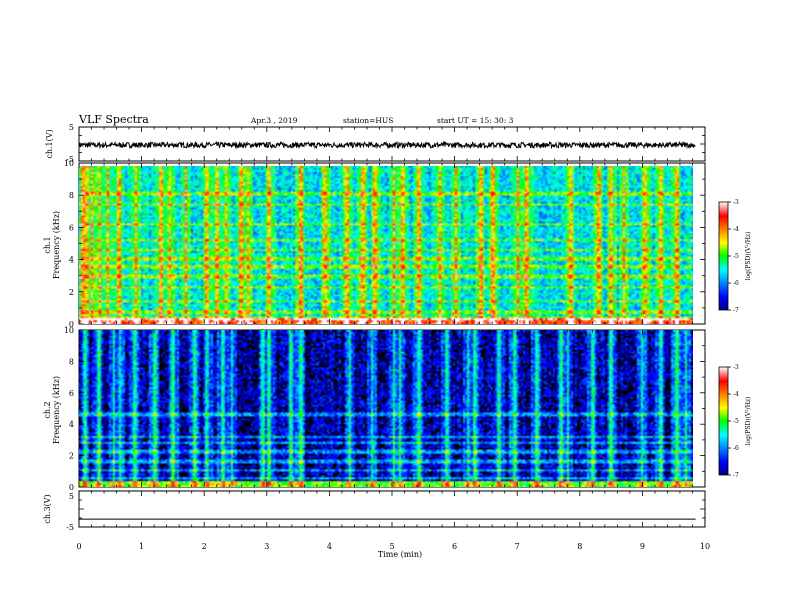 Image resolution: width=792 pixels, height=616 pixels. What do you see at coordinates (141, 546) in the screenshot?
I see `x-tick-label: 1` at bounding box center [141, 546].